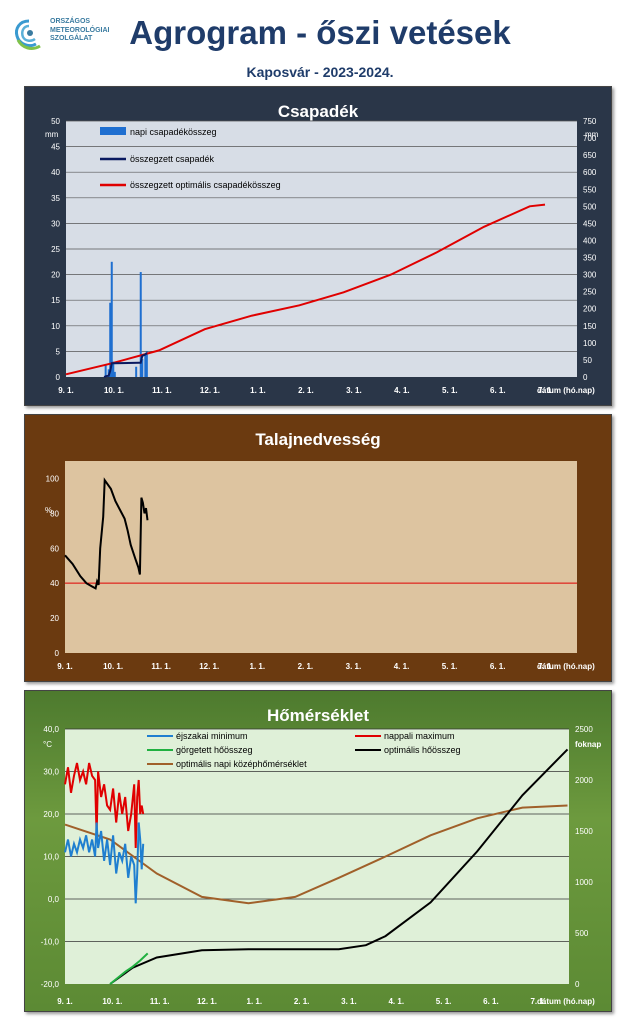 The image size is (640, 1033). What do you see at coordinates (584, 780) in the screenshot?
I see `temp-y2-tick-label: 2000` at bounding box center [584, 780].